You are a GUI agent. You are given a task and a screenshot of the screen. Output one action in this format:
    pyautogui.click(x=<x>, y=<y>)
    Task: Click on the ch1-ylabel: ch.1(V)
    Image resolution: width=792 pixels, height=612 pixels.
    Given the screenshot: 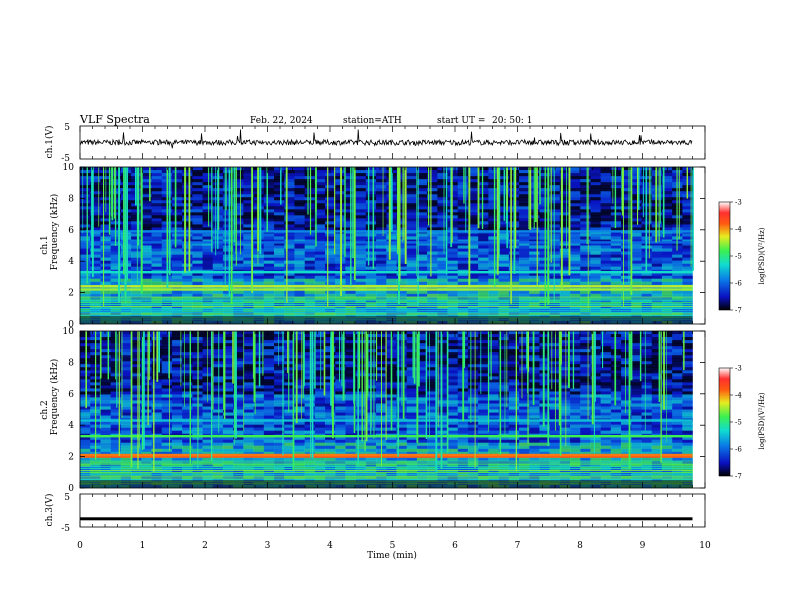 What is the action you would take?
    pyautogui.click(x=49, y=142)
    